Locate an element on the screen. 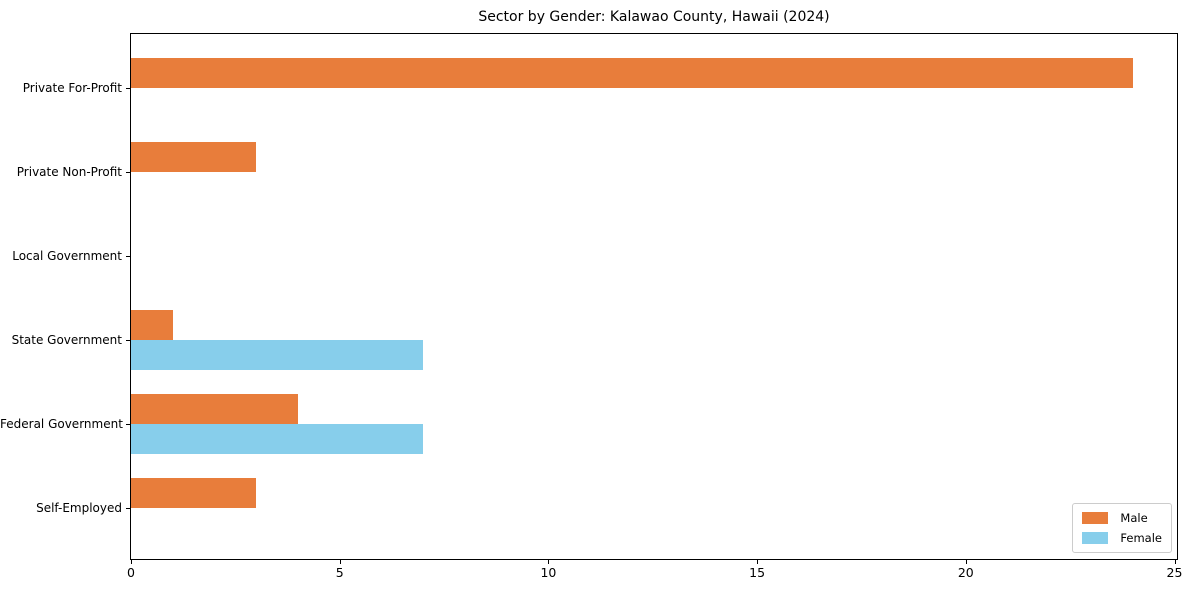 This screenshot has height=600, width=1200. y-tick-label: Federal Government is located at coordinates (61, 424).